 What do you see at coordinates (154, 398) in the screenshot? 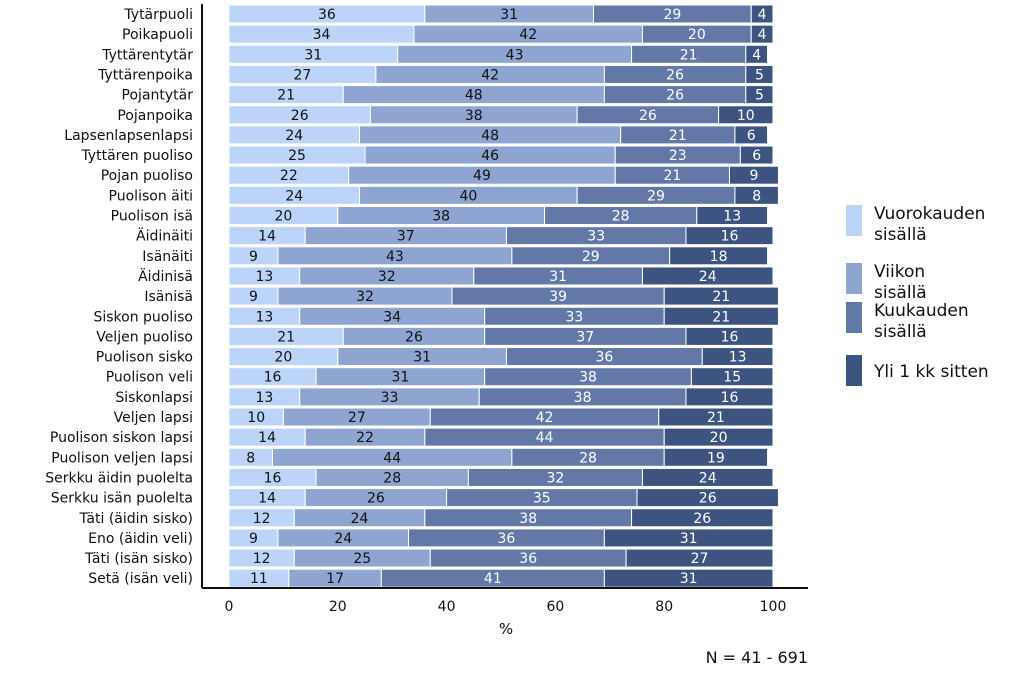
I see `category-label: Siskonlapsi` at bounding box center [154, 398].